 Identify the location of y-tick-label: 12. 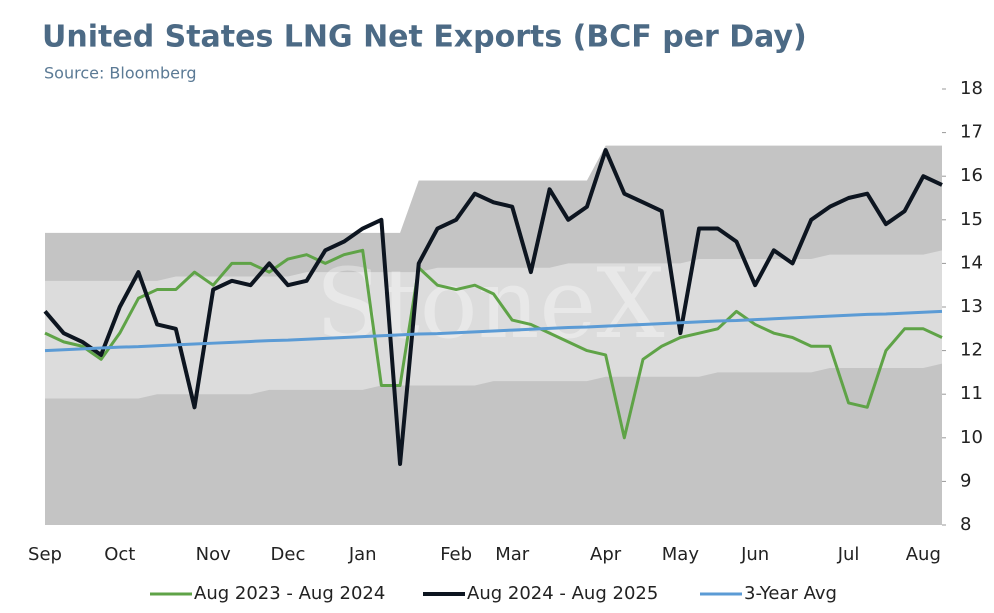
(971, 350).